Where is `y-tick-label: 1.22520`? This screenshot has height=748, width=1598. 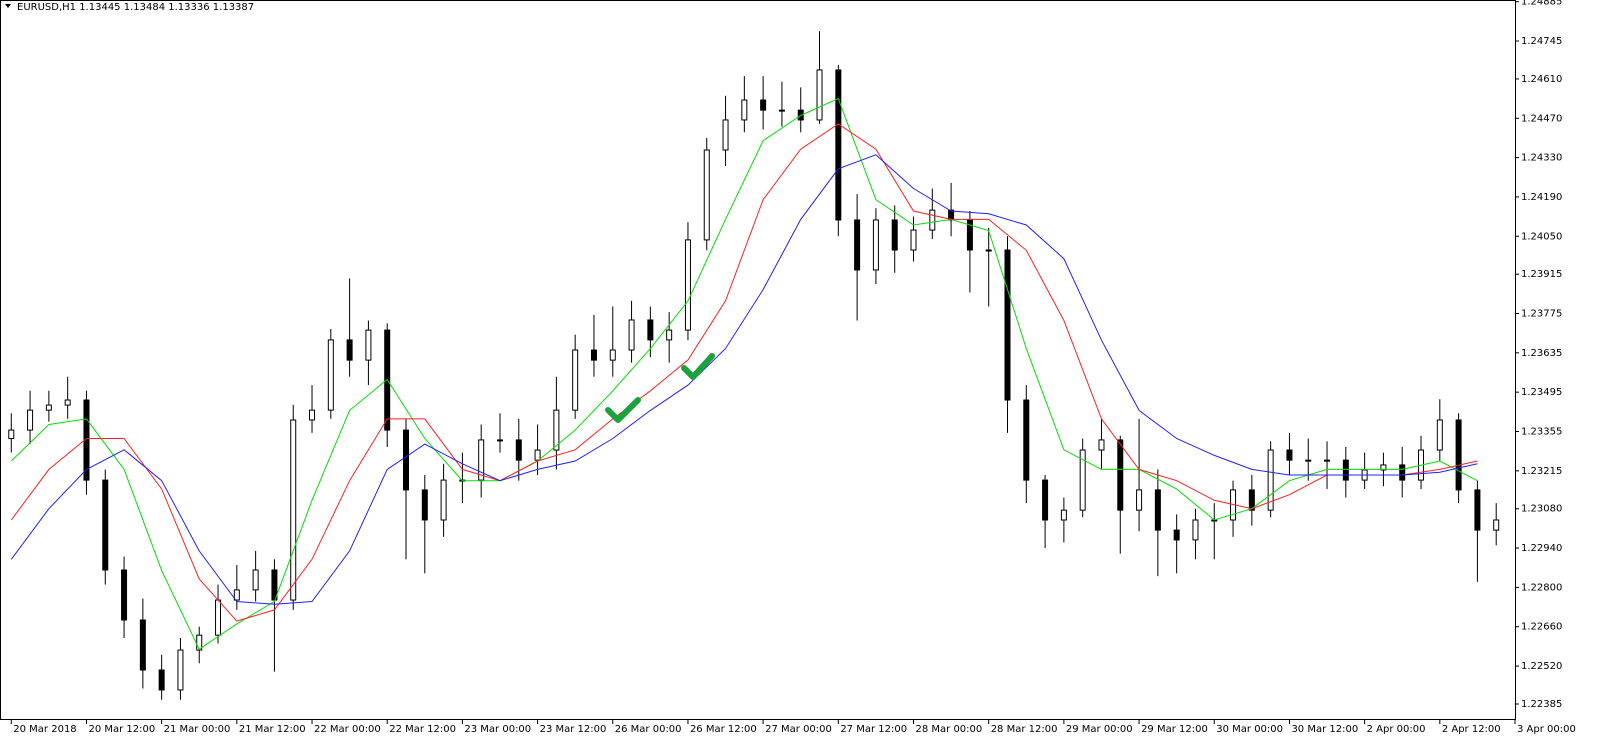
y-tick-label: 1.22520 is located at coordinates (1541, 666).